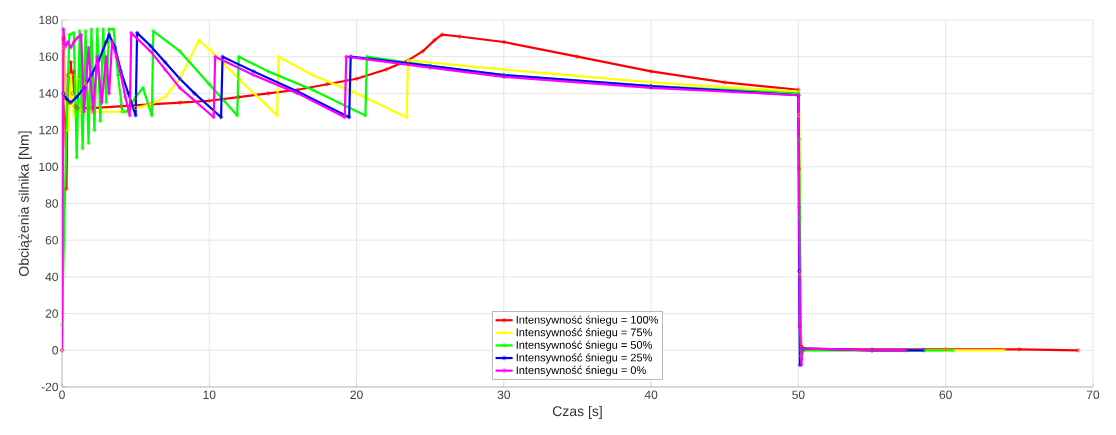 The width and height of the screenshot is (1116, 435). I want to click on x-tick-label: 40, so click(651, 395).